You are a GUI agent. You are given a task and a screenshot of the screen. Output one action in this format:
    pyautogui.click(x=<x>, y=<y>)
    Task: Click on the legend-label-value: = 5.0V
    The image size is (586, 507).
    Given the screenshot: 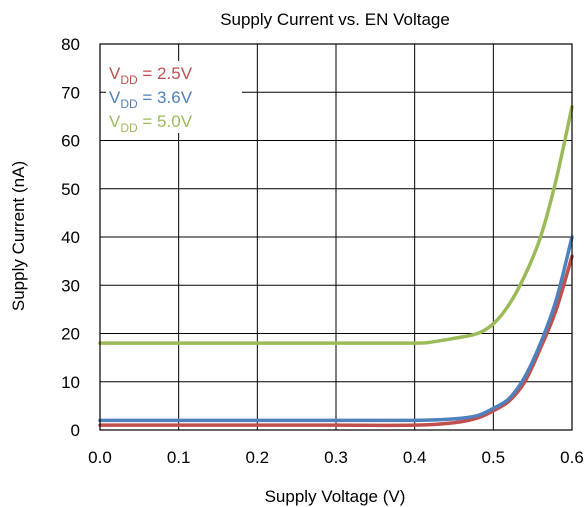 What is the action you would take?
    pyautogui.click(x=165, y=121)
    